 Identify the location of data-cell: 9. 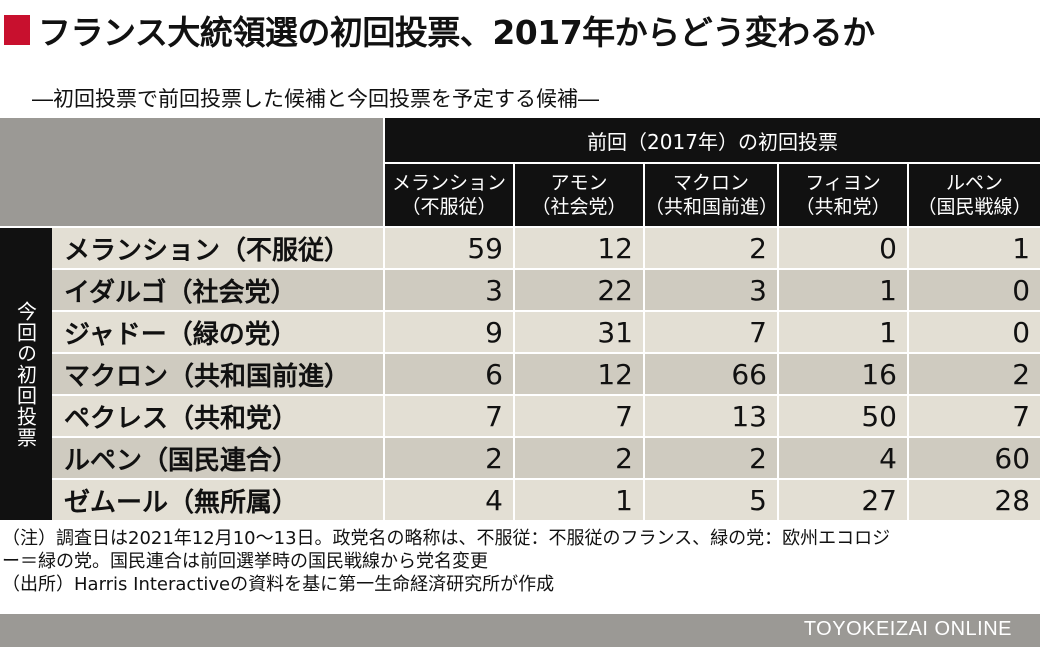
(448, 331).